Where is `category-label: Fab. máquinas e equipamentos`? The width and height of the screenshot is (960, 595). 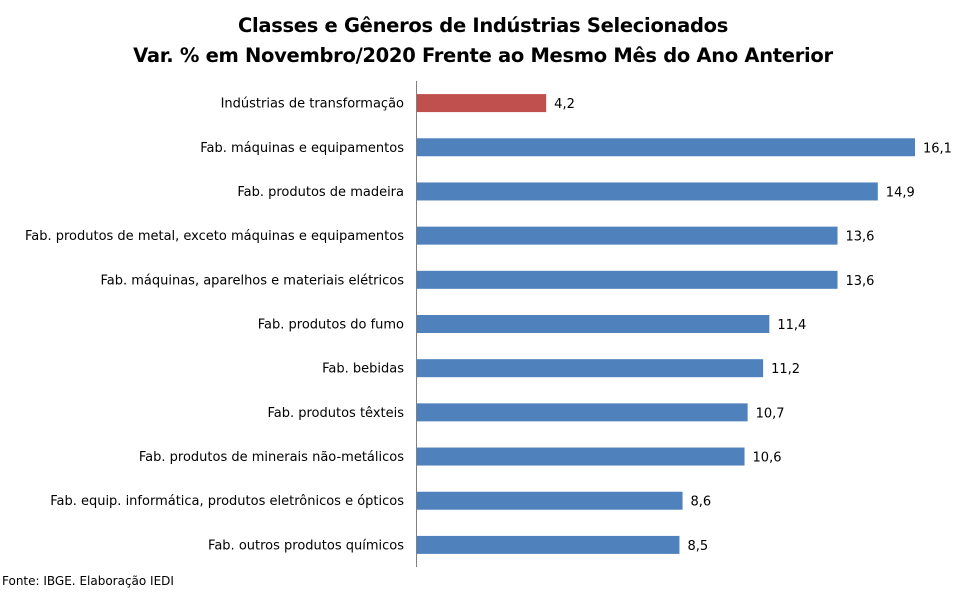
category-label: Fab. máquinas e equipamentos is located at coordinates (302, 148).